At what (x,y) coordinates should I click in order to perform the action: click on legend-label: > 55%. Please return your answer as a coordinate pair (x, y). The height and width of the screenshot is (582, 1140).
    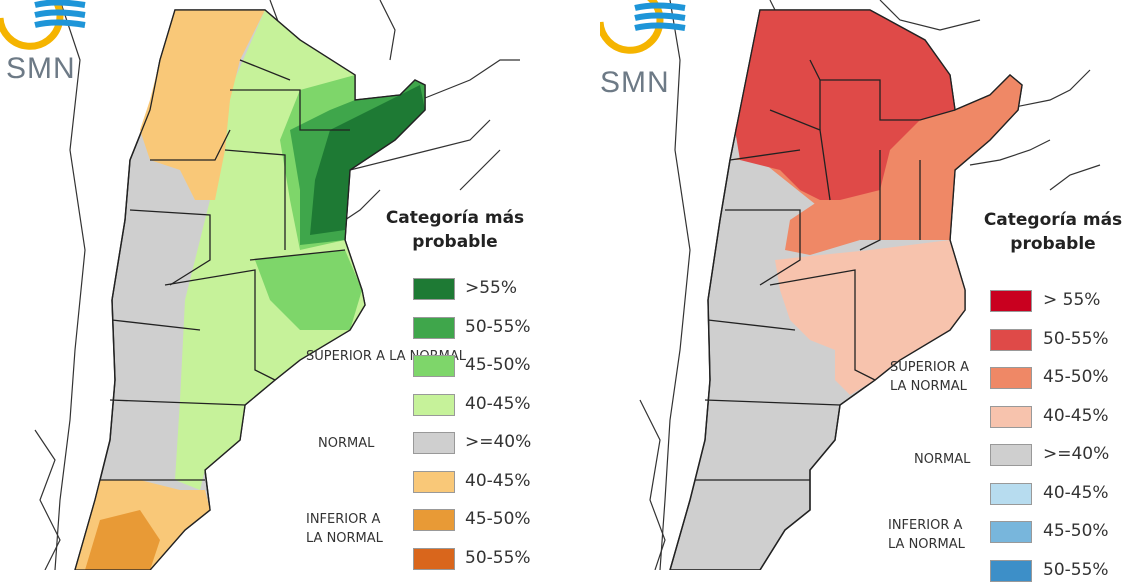
    Looking at the image, I should click on (1072, 300).